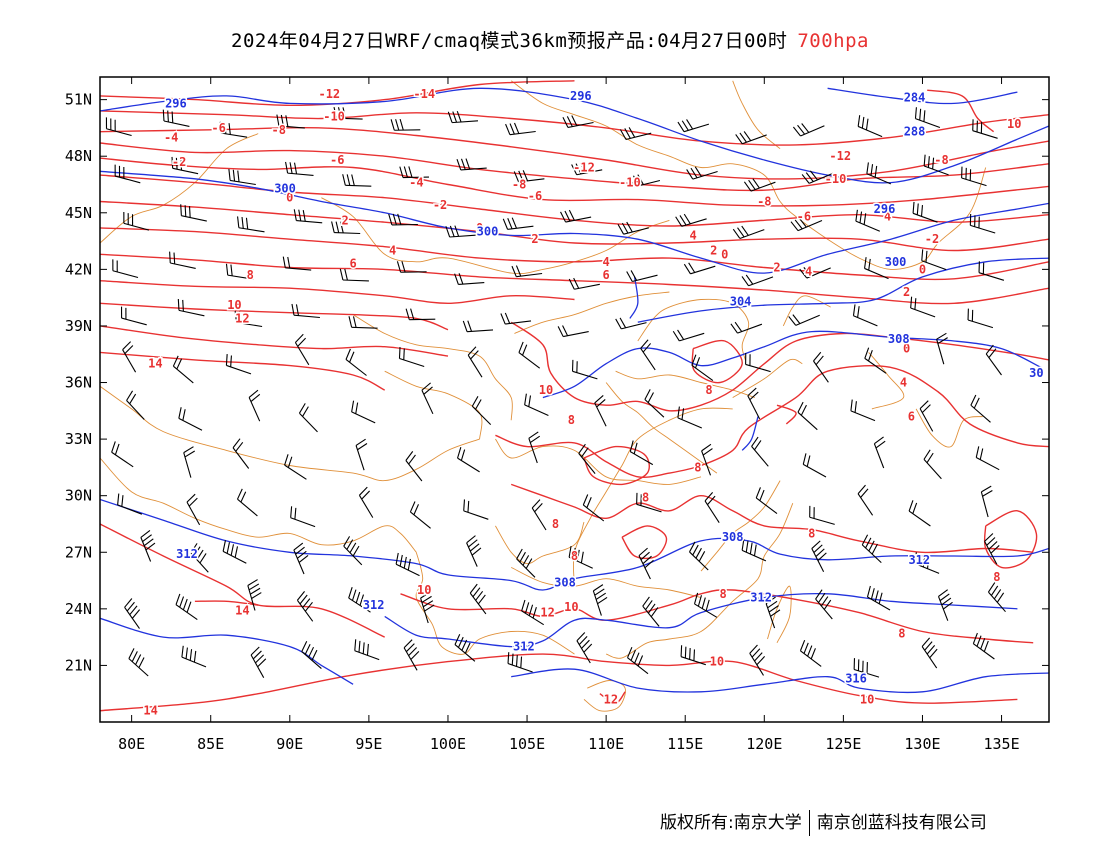 Image resolution: width=1100 pixels, height=850 pixels. I want to click on lat-label: 48N, so click(78, 156).